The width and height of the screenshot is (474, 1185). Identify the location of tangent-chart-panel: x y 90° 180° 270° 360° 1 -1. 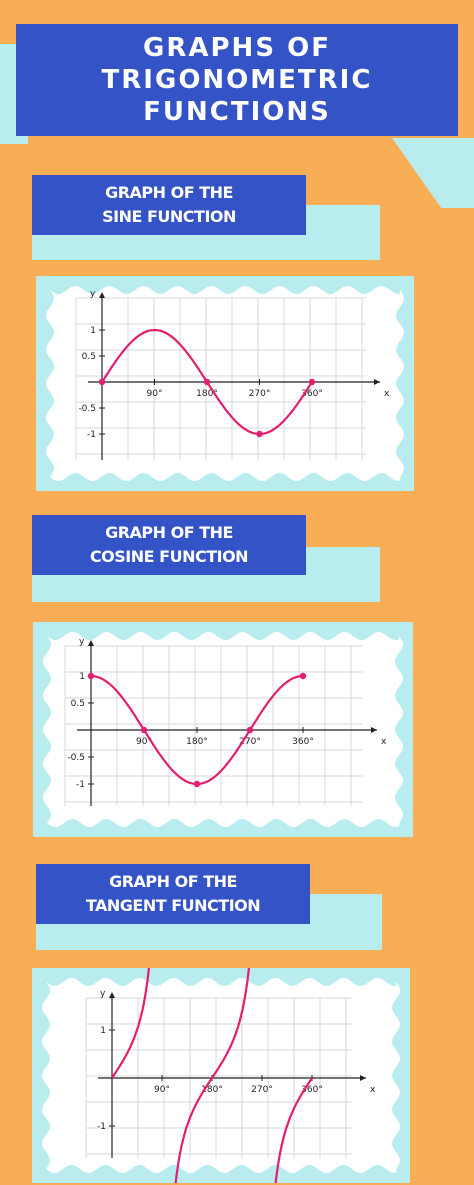
(221, 1075).